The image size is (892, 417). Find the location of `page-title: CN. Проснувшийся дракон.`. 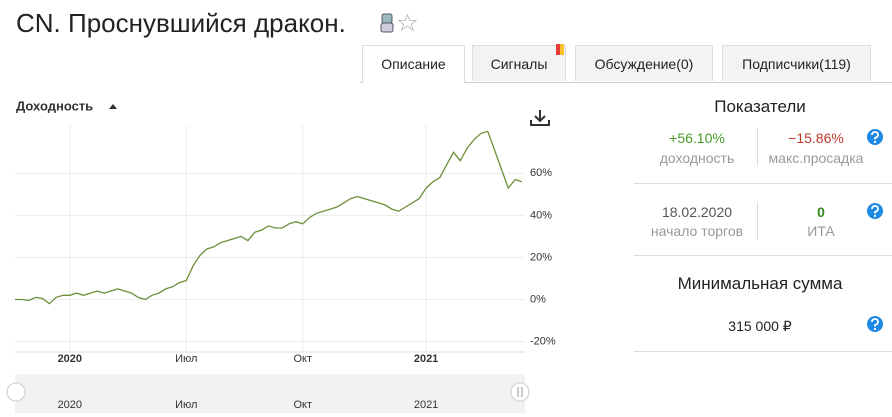

page-title: CN. Проснувшийся дракон. is located at coordinates (181, 23).